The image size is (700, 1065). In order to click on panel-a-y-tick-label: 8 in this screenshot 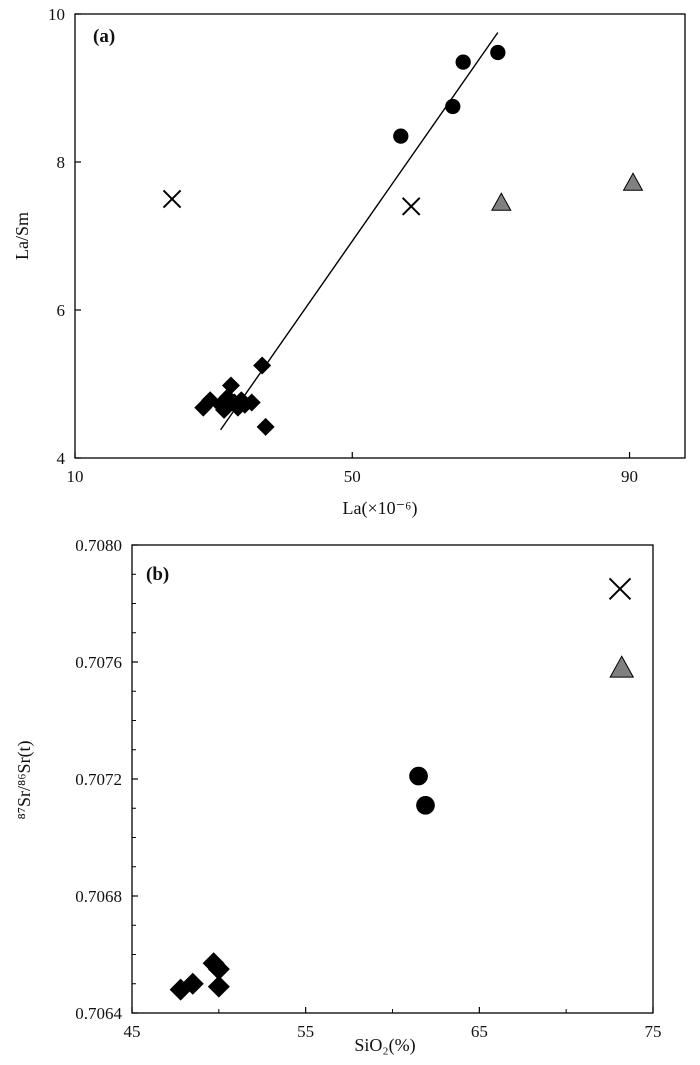, I will do `click(61, 162)`.